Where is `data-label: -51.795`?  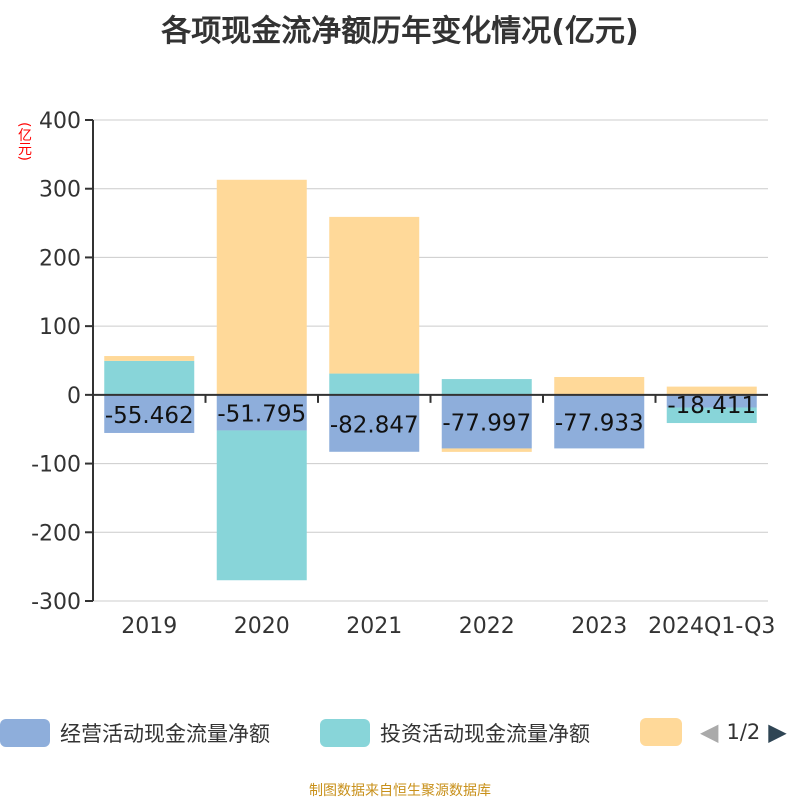 data-label: -51.795 is located at coordinates (261, 415).